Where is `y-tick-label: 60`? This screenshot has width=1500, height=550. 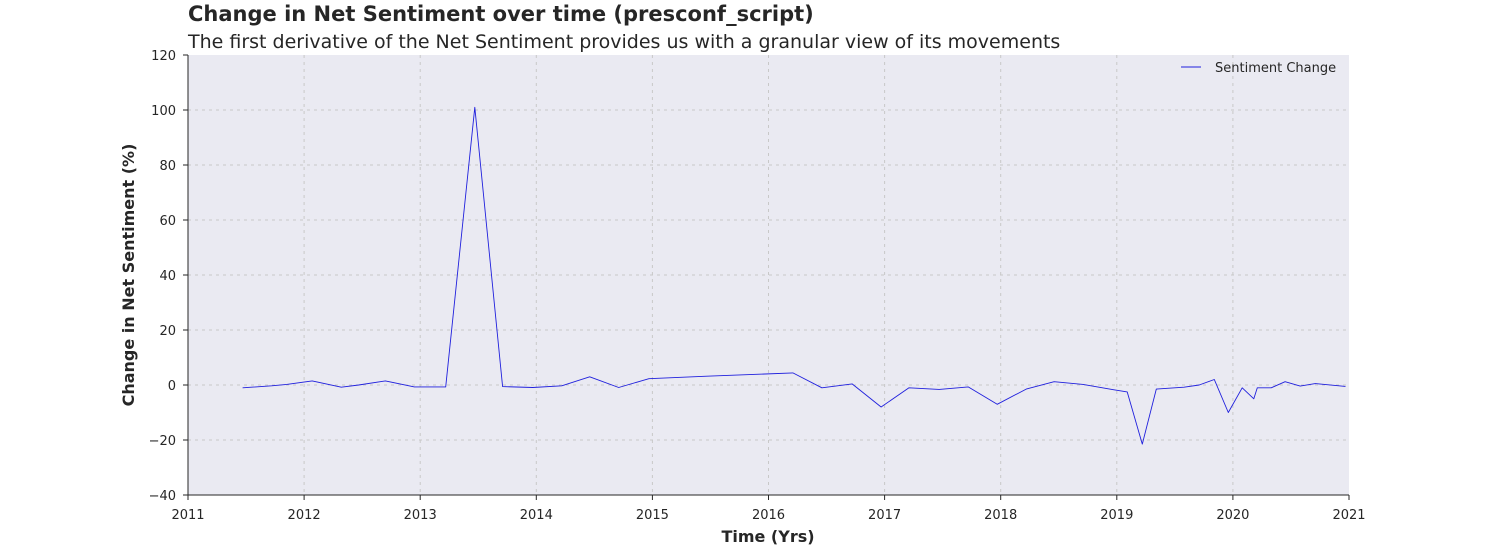
y-tick-label: 60 is located at coordinates (167, 221).